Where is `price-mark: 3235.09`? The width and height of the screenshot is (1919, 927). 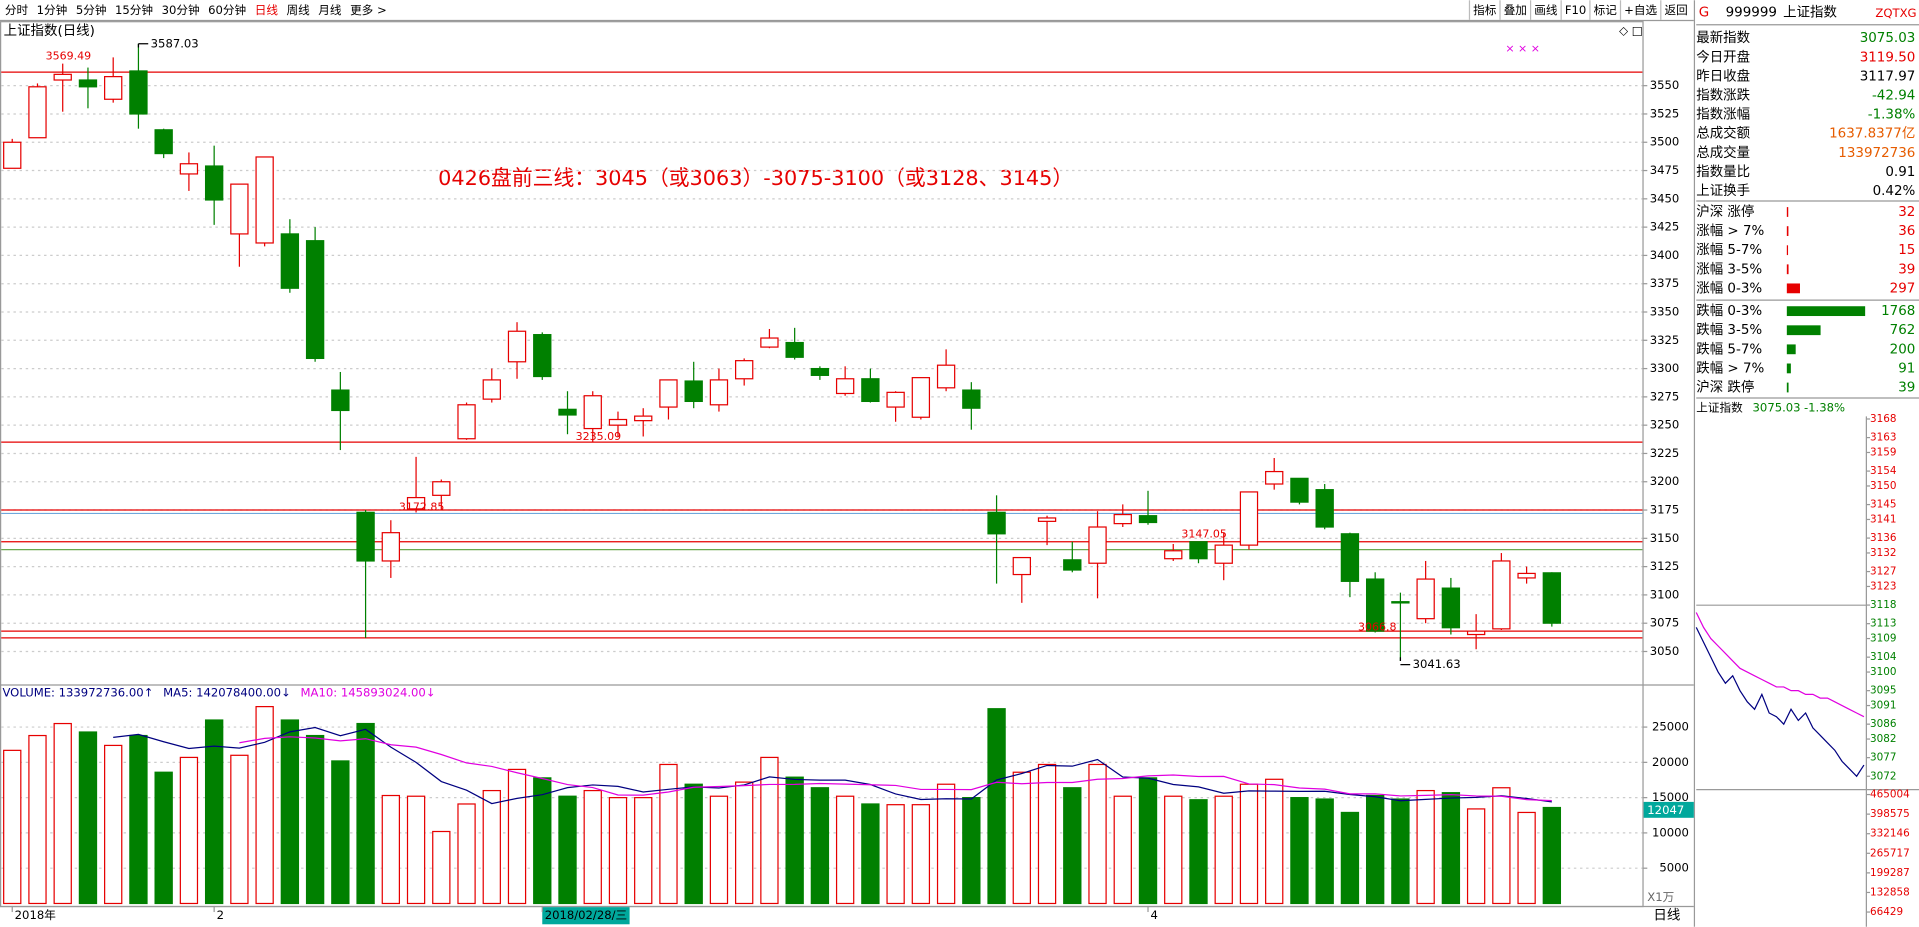 price-mark: 3235.09 is located at coordinates (599, 436).